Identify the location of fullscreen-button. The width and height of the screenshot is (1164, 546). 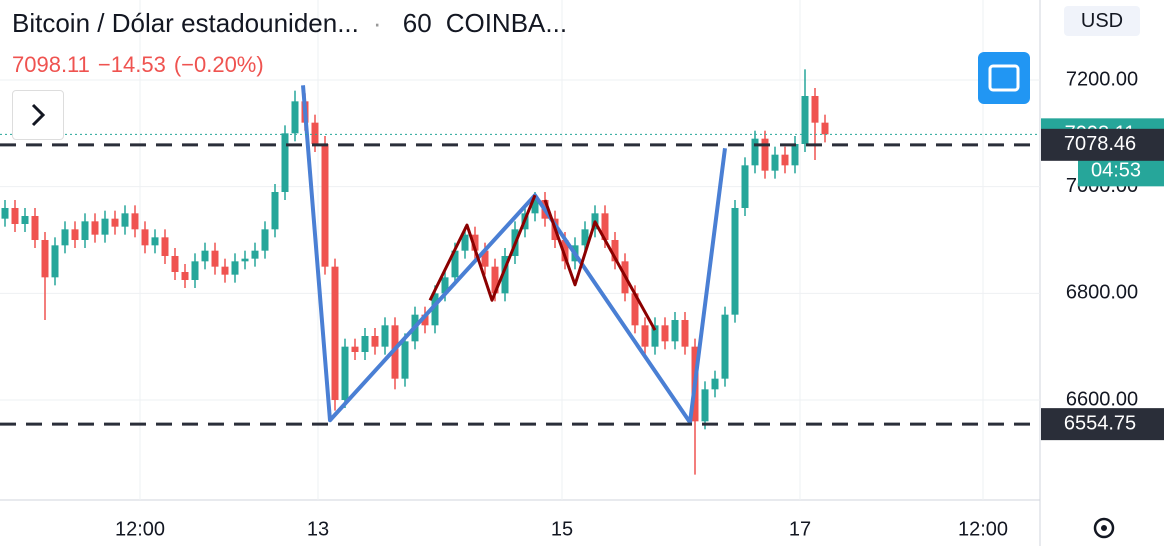
(1004, 78).